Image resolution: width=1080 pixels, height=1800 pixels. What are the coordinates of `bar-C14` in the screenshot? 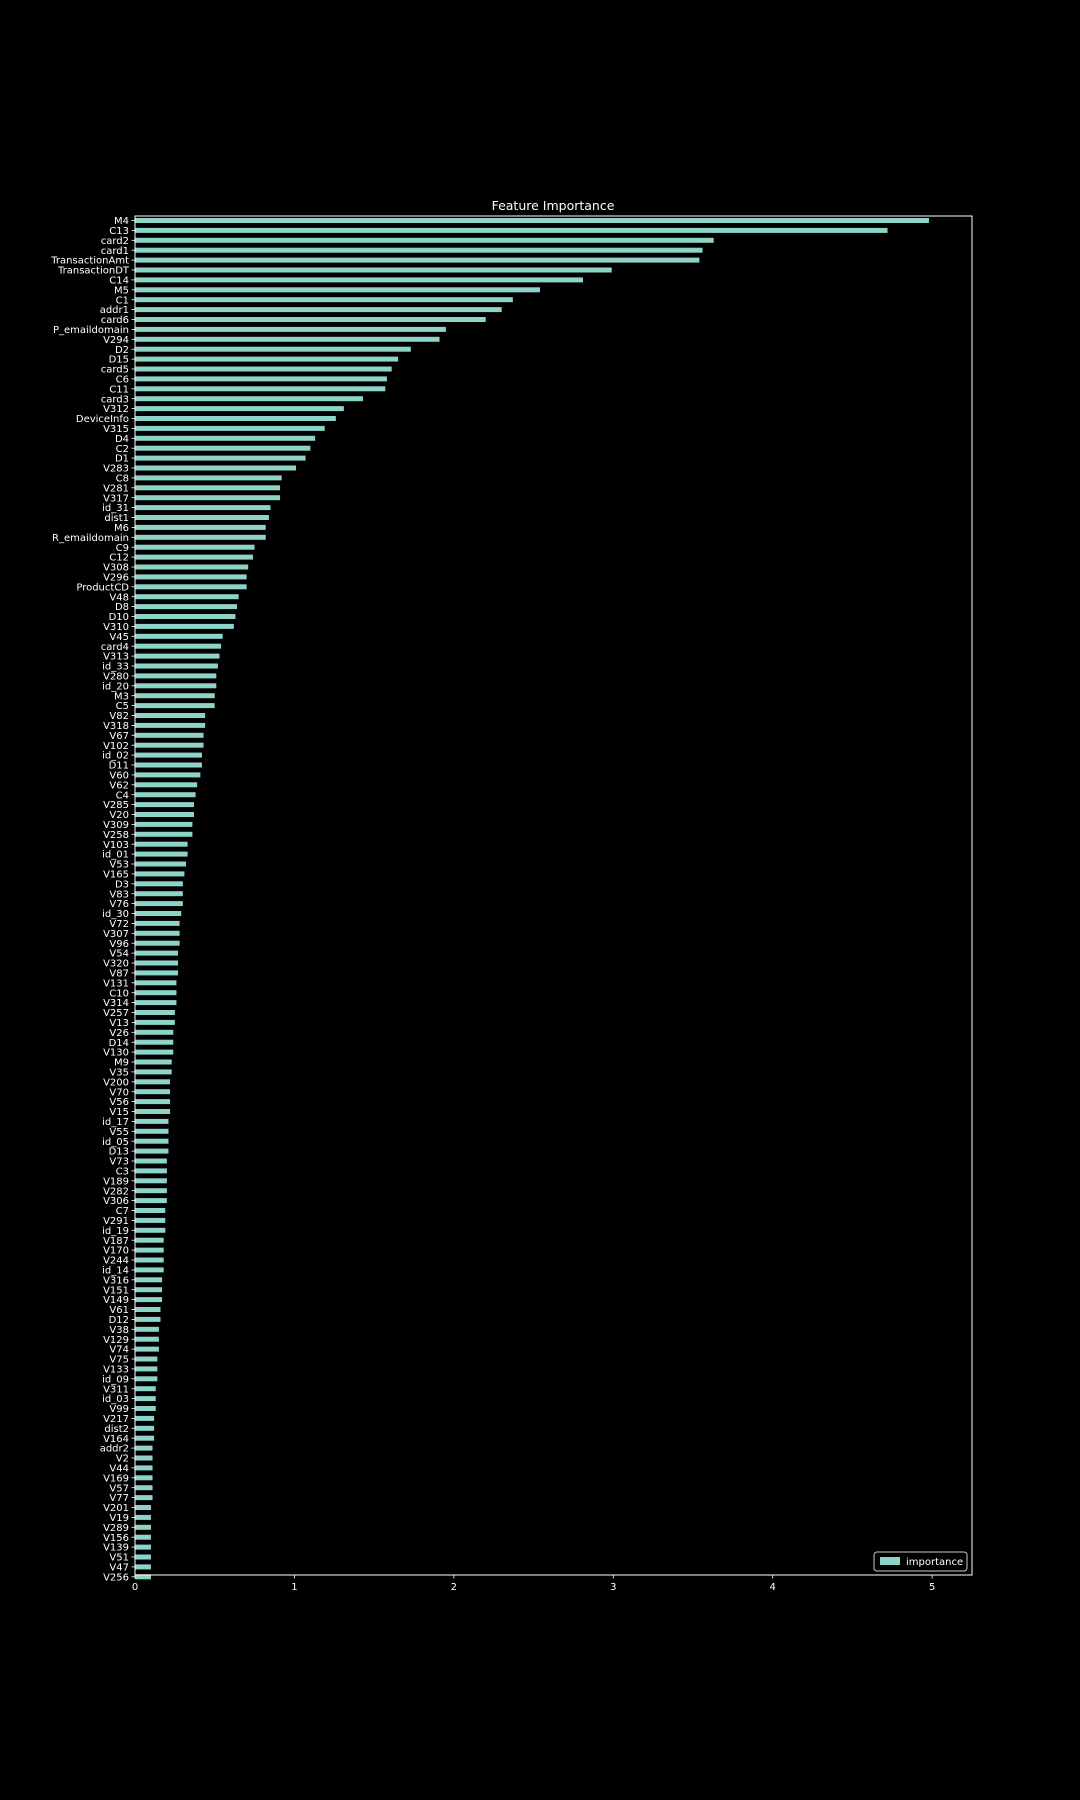 It's located at (359, 280).